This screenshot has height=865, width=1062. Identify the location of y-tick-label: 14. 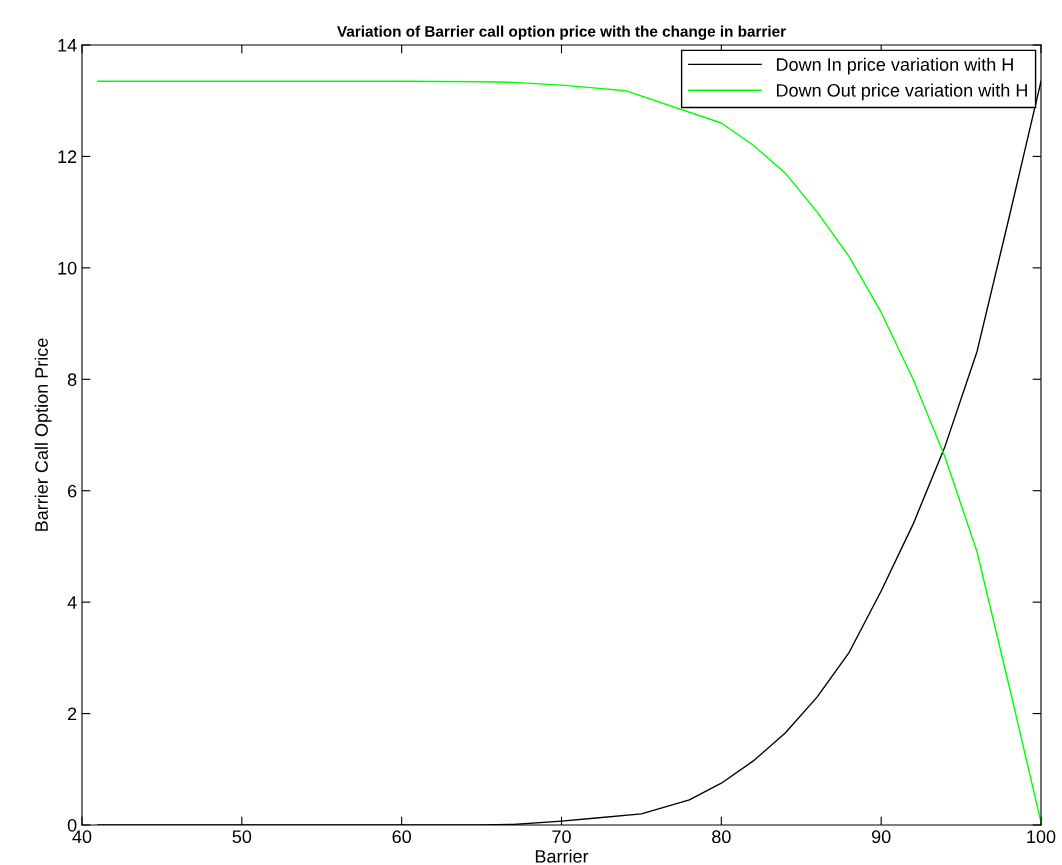
(67, 45).